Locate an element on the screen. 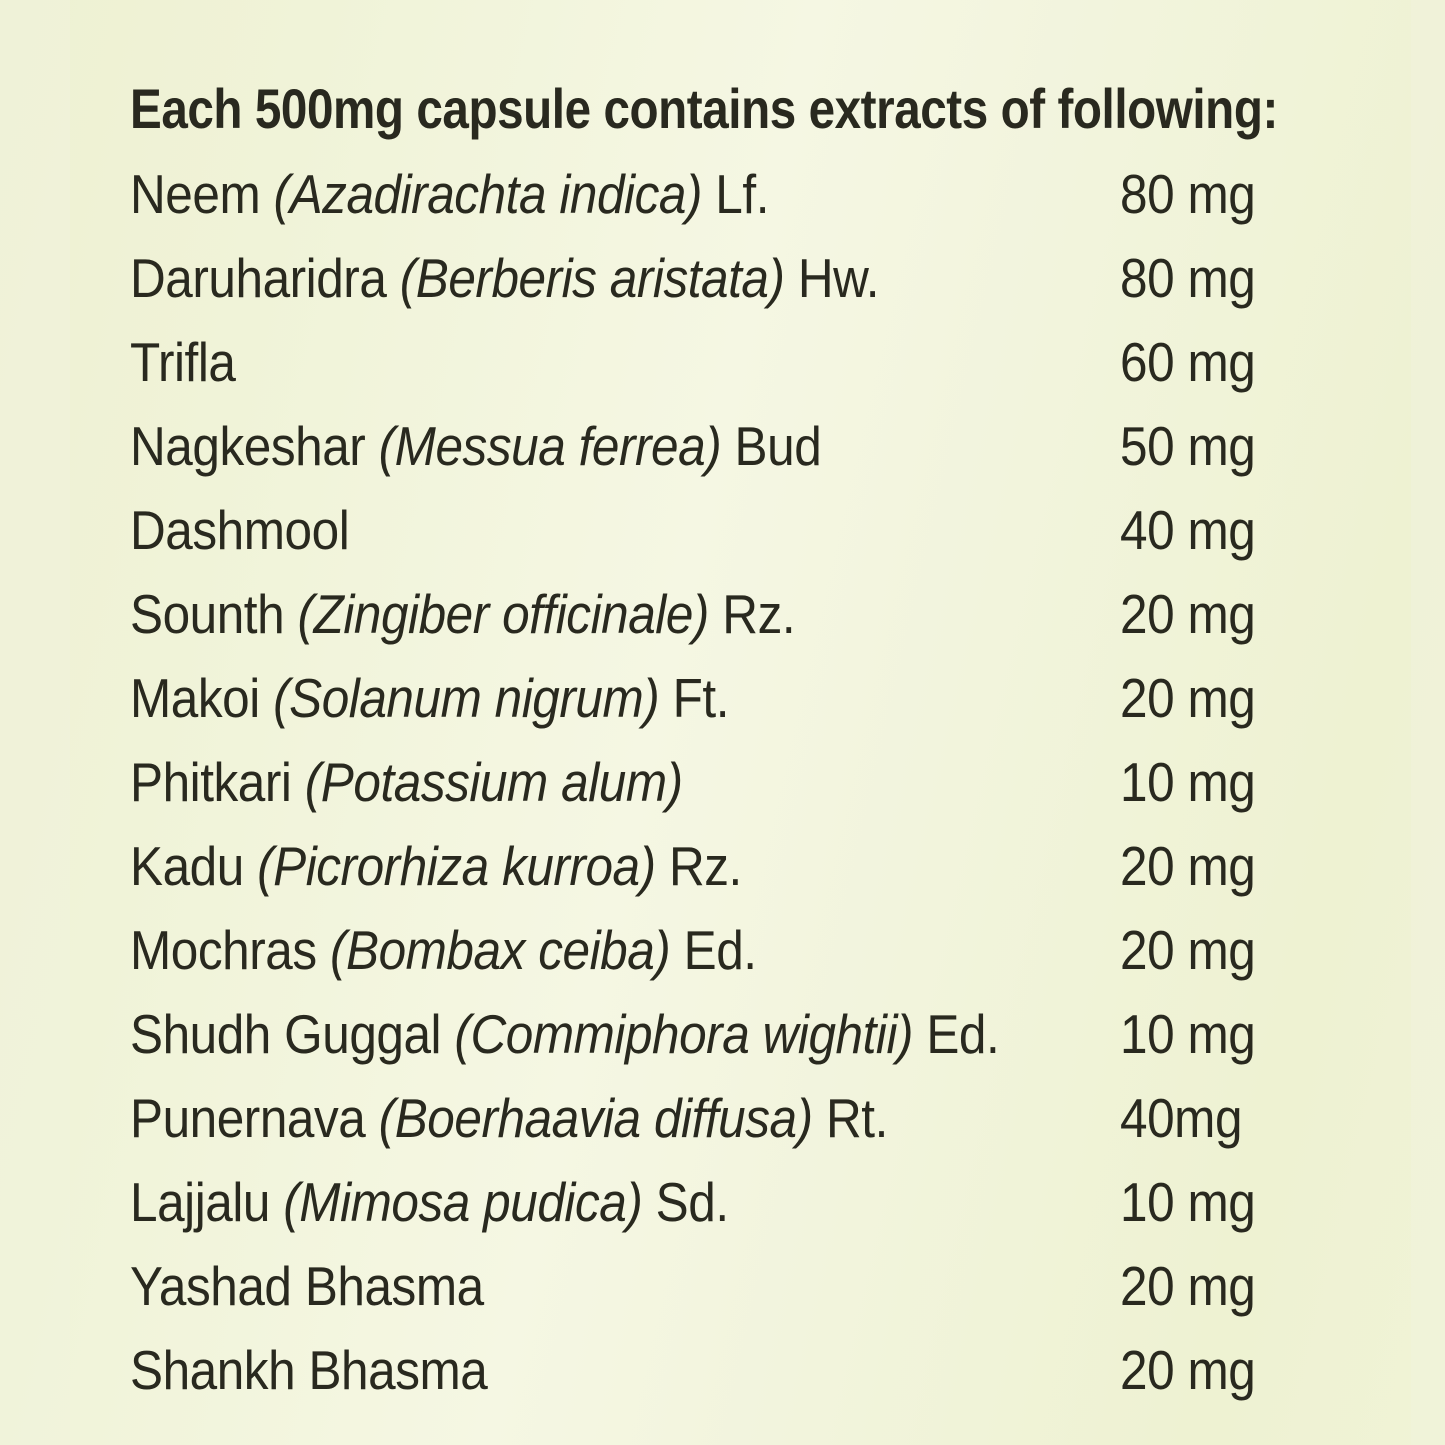 The image size is (1445, 1445). ingredient-name-cell: Sounth (Zingiber officinale) Rz. is located at coordinates (625, 614).